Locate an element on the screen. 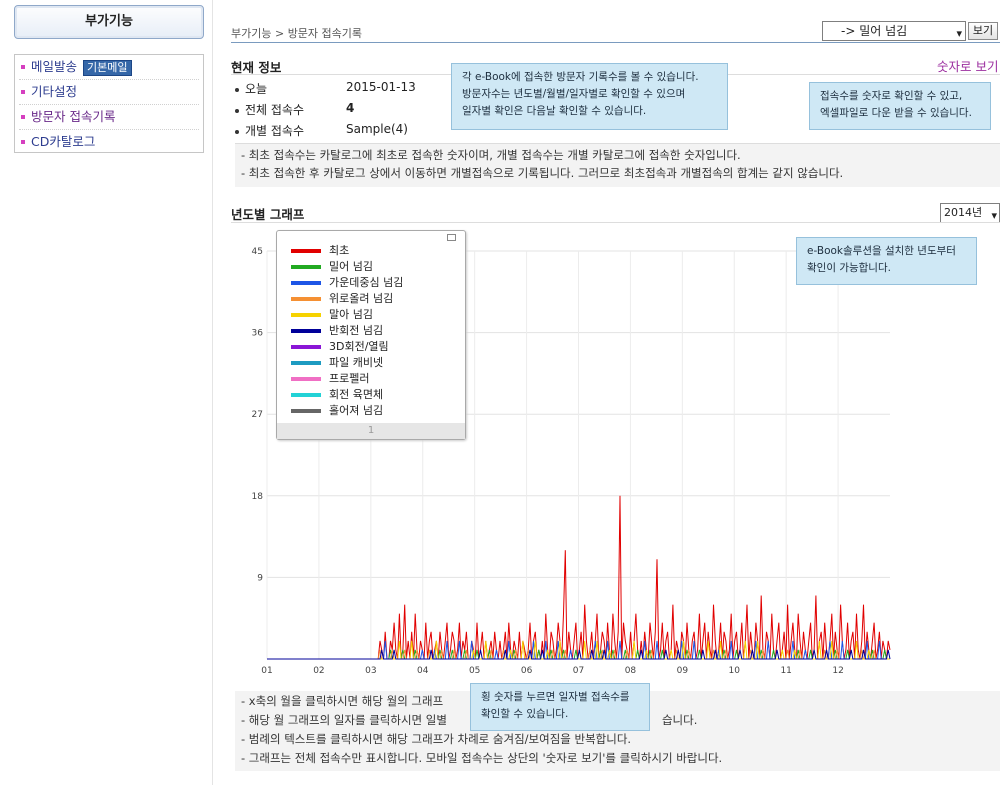 Image resolution: width=1000 pixels, height=785 pixels. legend-collapse-icon is located at coordinates (451, 237).